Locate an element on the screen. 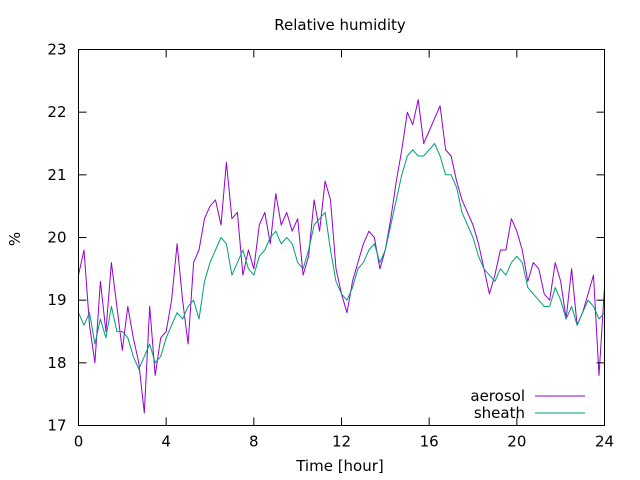 This screenshot has width=640, height=480. y-axis-label: % is located at coordinates (15, 239).